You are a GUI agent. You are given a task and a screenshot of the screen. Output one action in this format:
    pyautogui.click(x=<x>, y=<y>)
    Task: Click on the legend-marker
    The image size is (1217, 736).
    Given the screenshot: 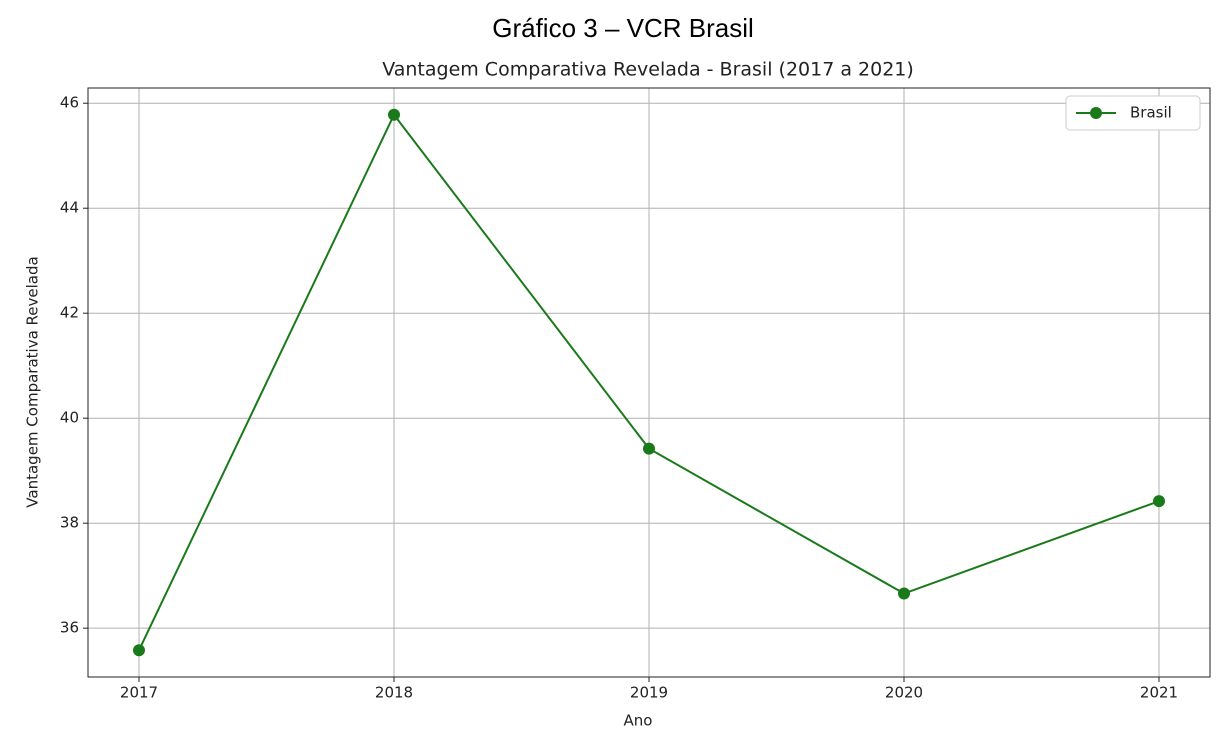 What is the action you would take?
    pyautogui.click(x=1096, y=113)
    